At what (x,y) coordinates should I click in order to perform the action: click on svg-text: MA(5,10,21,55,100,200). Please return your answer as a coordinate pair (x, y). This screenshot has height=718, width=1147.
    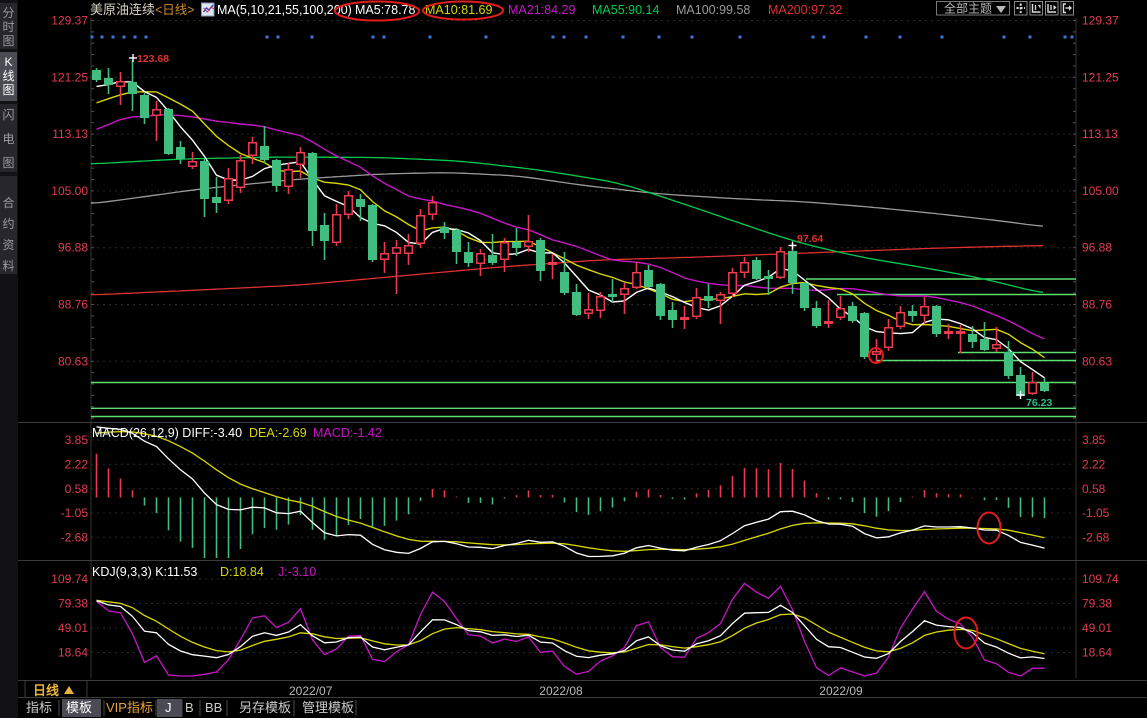
    Looking at the image, I should click on (284, 10).